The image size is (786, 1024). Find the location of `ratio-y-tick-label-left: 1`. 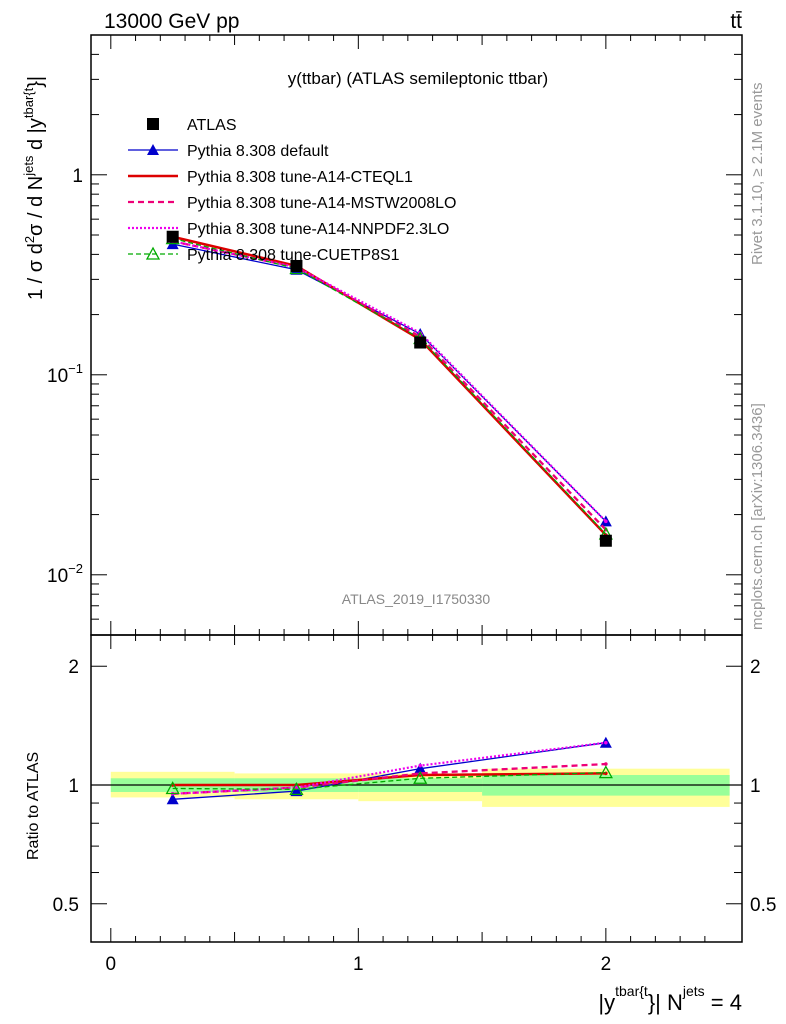

ratio-y-tick-label-left: 1 is located at coordinates (73, 786).